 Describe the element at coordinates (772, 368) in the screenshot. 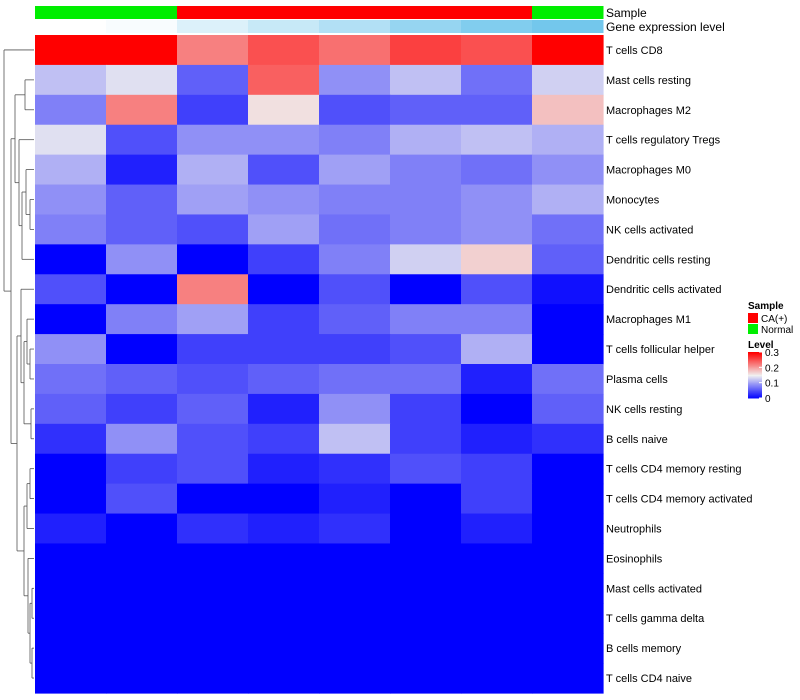

I see `legend-tick-label: 0.2` at that location.